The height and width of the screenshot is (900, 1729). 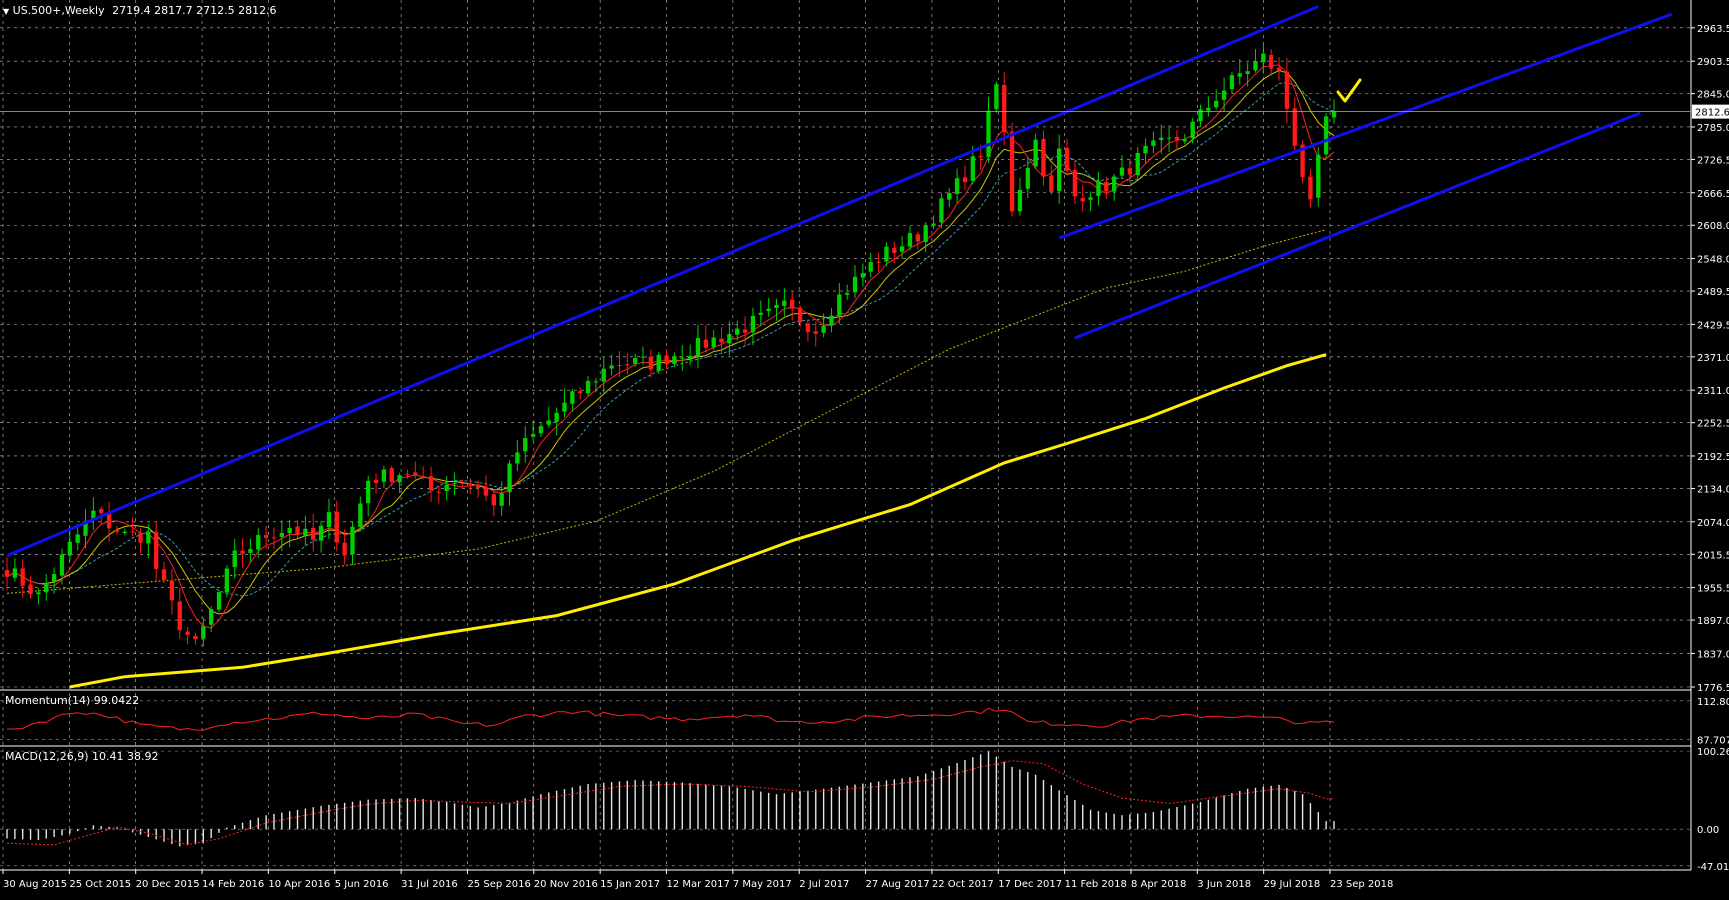 I want to click on y-tick-label: 2429.5, so click(x=1713, y=325).